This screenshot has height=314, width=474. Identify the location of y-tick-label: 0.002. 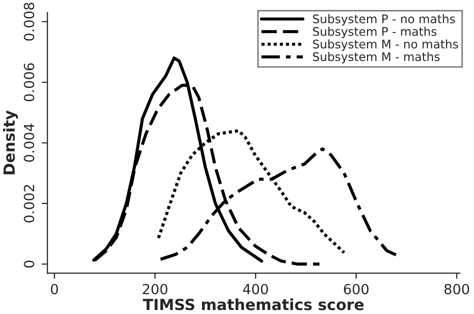
(29, 203).